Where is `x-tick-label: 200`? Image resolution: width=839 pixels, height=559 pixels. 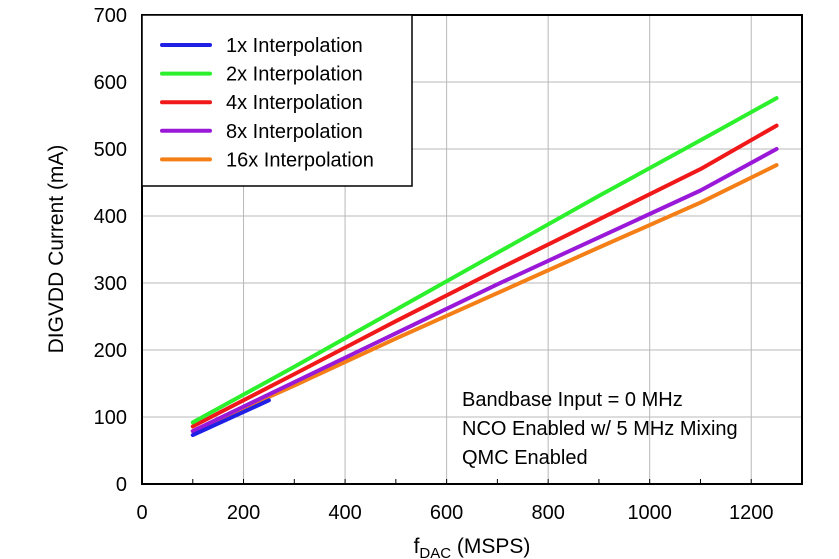
x-tick-label: 200 is located at coordinates (243, 513).